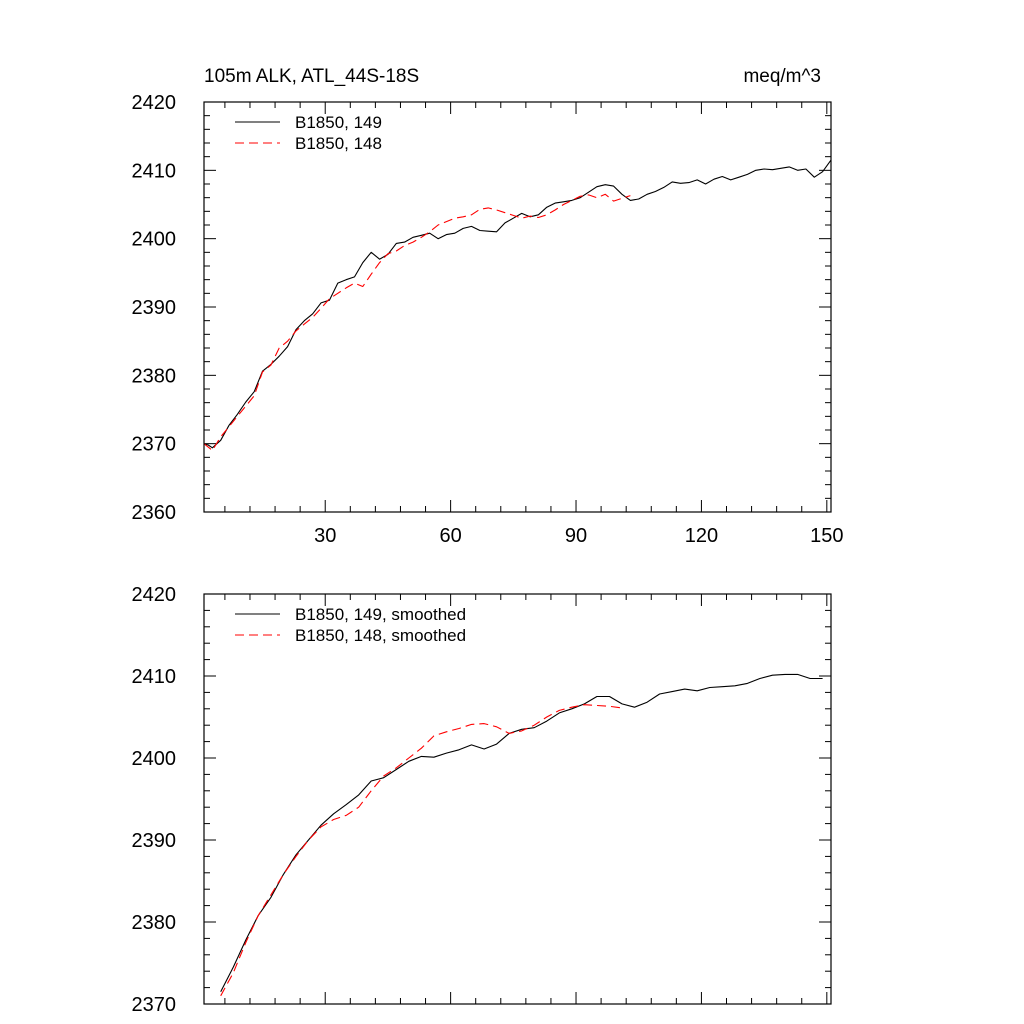 This screenshot has width=1024, height=1024. I want to click on legend-label-2: B1850, 148, so click(338, 143).